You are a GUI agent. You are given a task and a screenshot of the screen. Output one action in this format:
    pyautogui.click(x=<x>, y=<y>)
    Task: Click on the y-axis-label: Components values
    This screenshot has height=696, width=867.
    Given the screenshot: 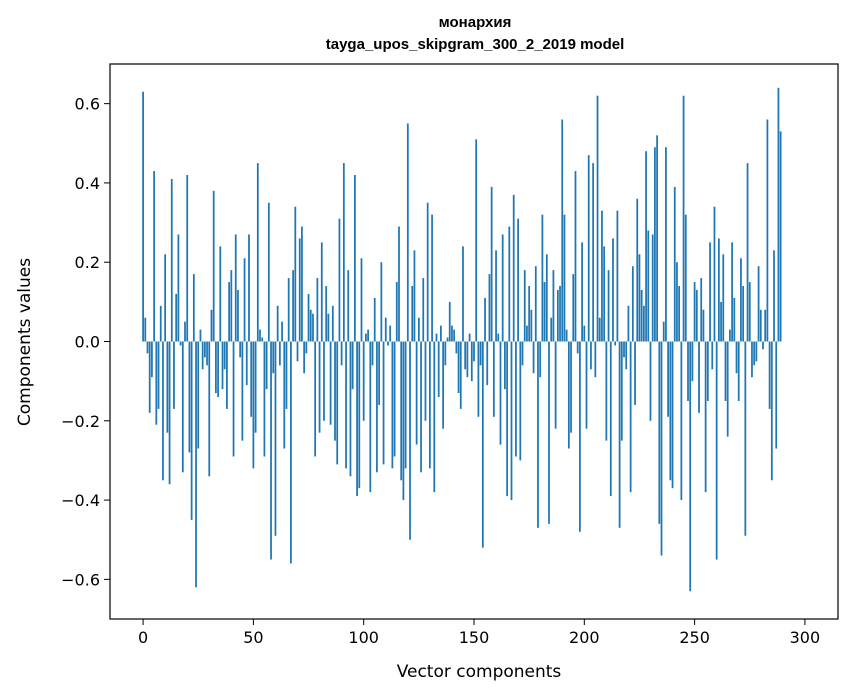 What is the action you would take?
    pyautogui.click(x=25, y=342)
    